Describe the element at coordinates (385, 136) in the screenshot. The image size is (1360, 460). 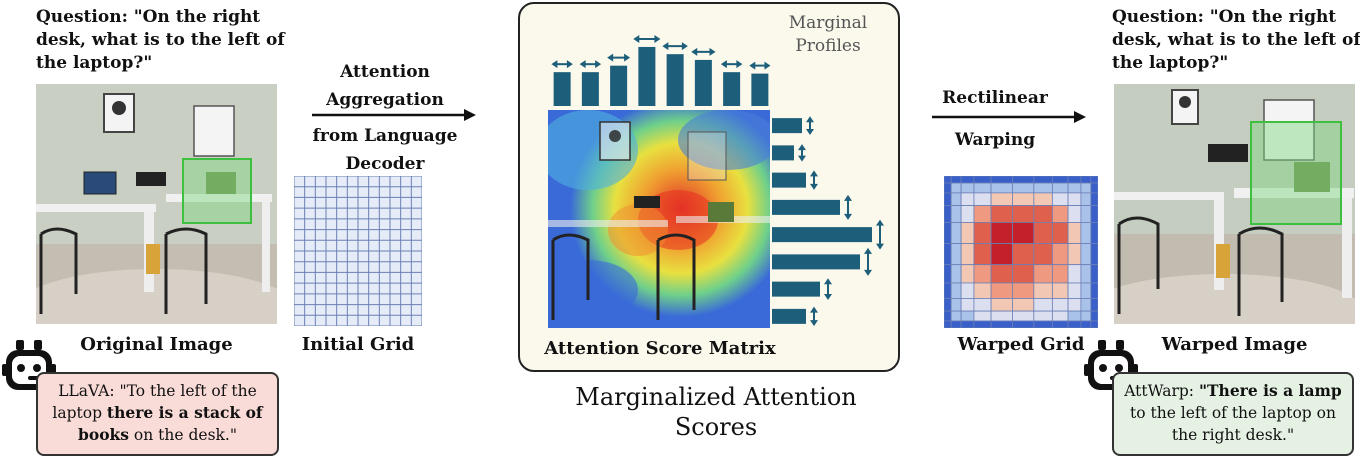
I see `arrow-1-line-3: from Language` at that location.